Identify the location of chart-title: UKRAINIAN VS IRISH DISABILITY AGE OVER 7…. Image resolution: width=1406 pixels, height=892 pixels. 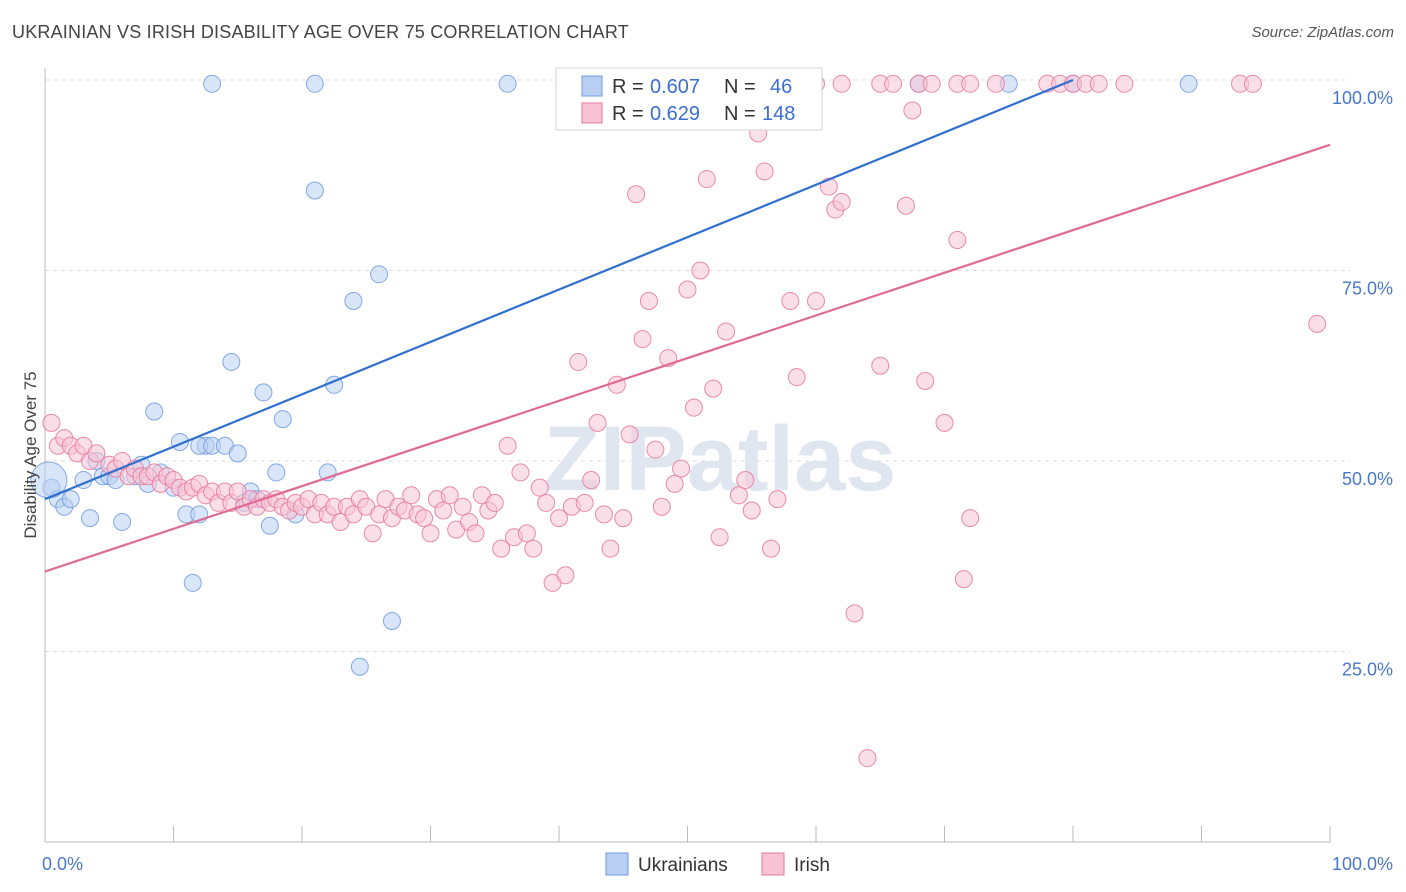
(320, 32).